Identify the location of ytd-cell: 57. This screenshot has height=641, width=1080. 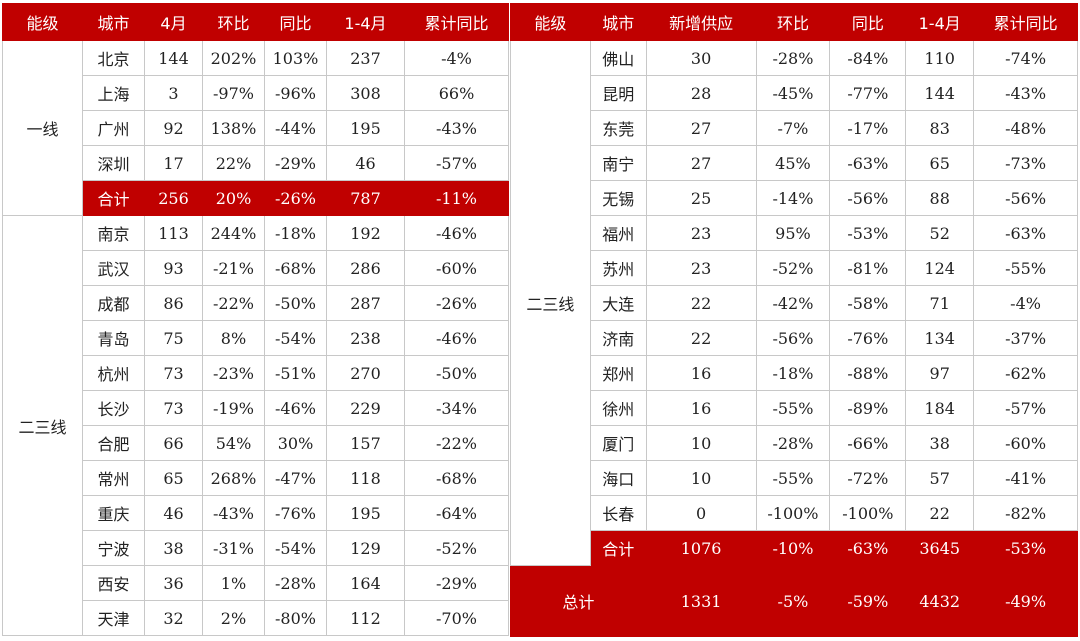
(940, 478).